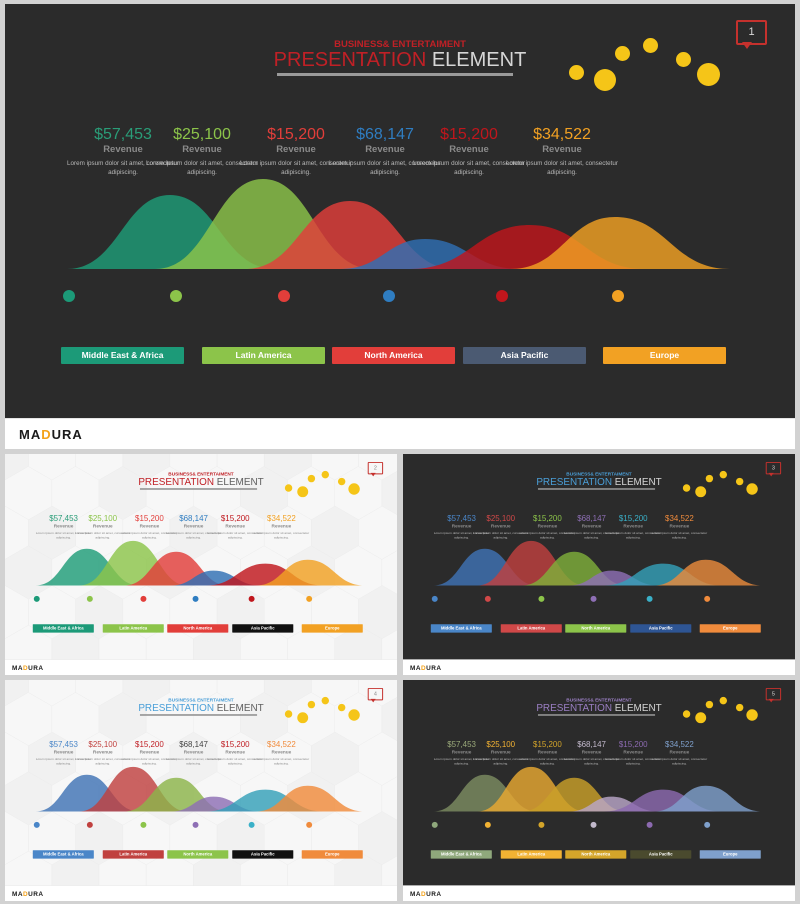 The image size is (800, 904). What do you see at coordinates (63, 744) in the screenshot?
I see `revenue-value: $57,453` at bounding box center [63, 744].